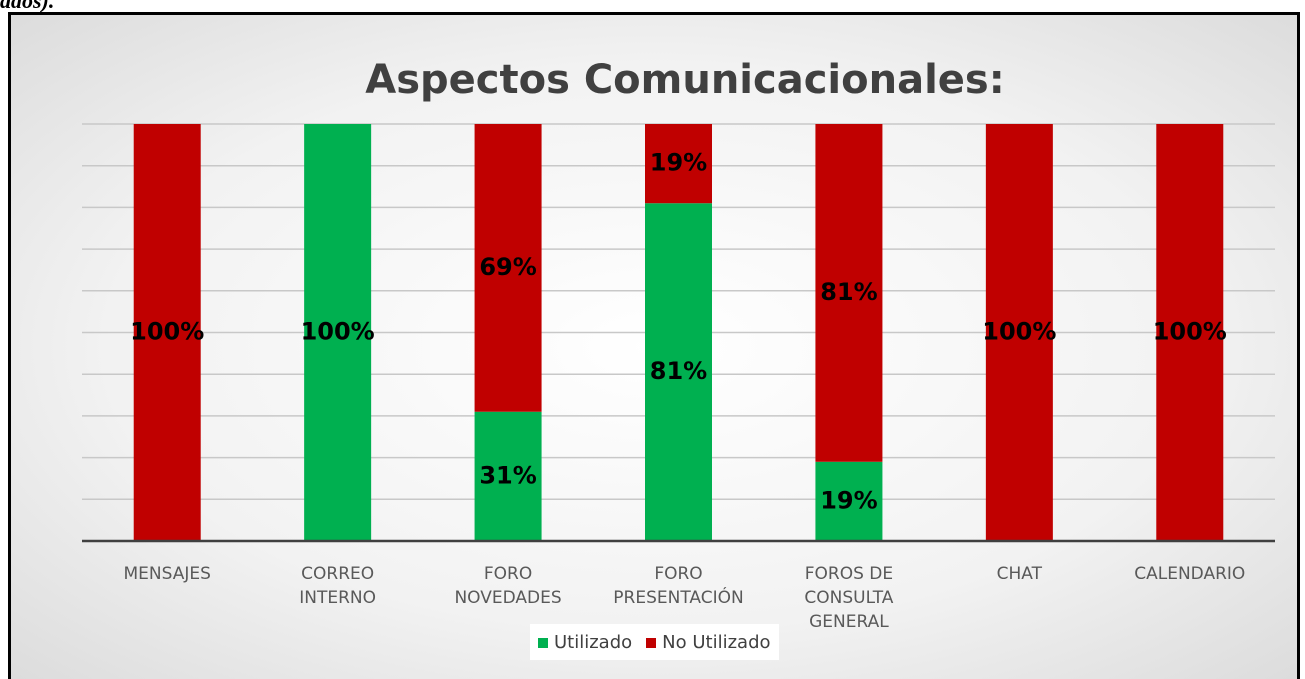 The image size is (1305, 679). I want to click on legend-item: No Utilizado, so click(708, 642).